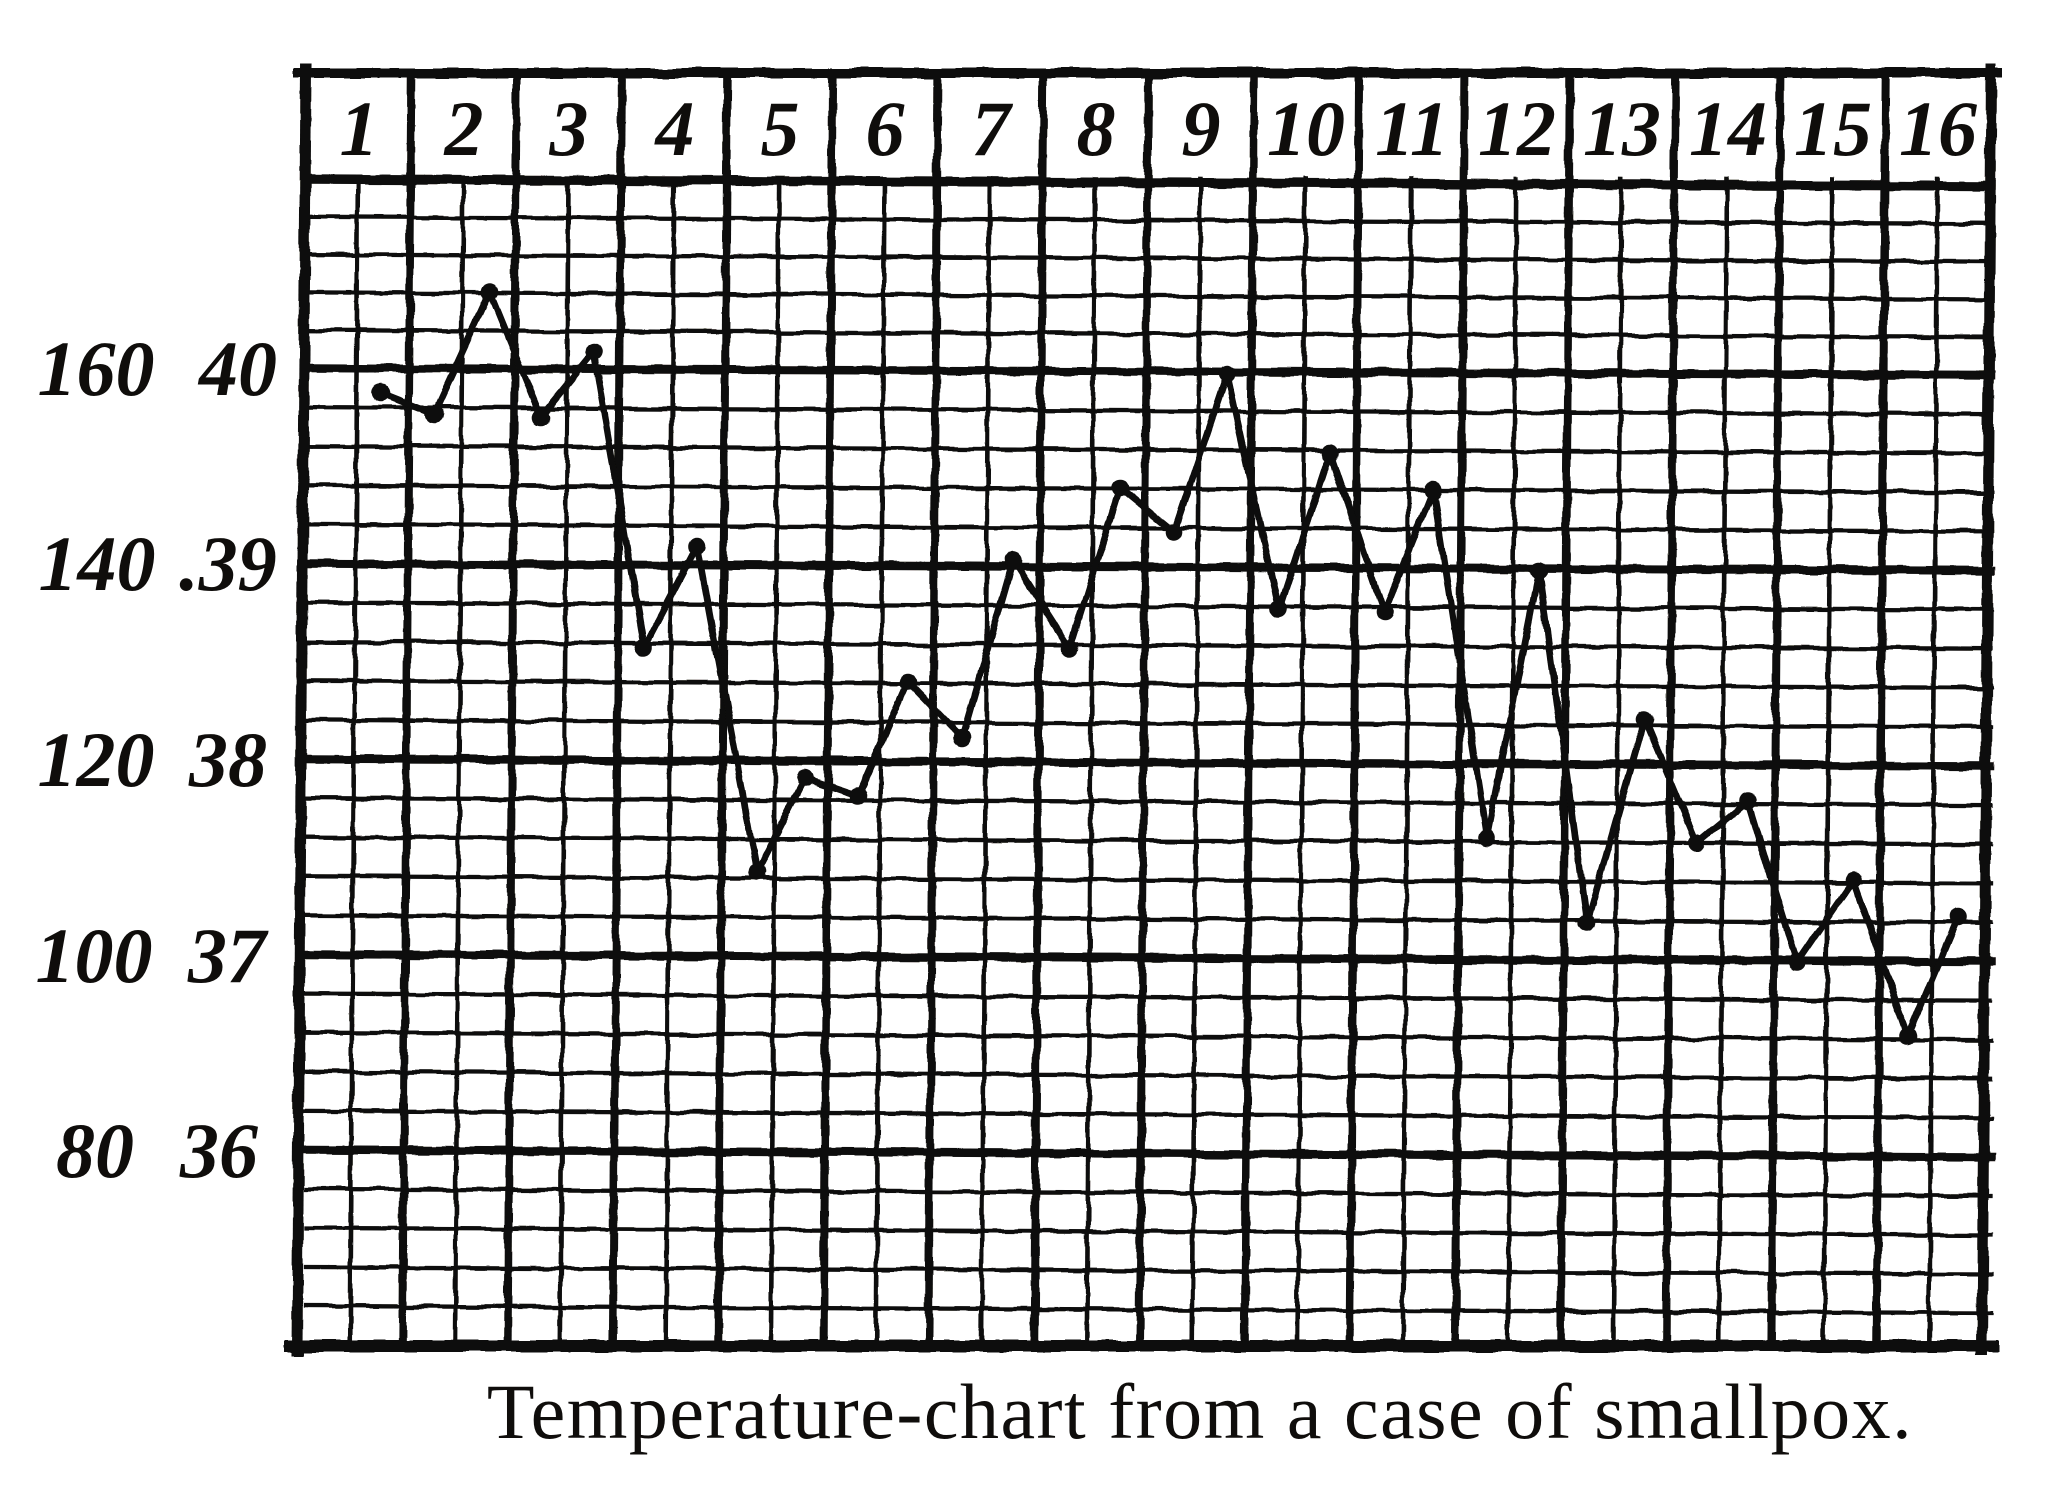  Describe the element at coordinates (1096, 128) in the screenshot. I see `svg-text: 8` at that location.